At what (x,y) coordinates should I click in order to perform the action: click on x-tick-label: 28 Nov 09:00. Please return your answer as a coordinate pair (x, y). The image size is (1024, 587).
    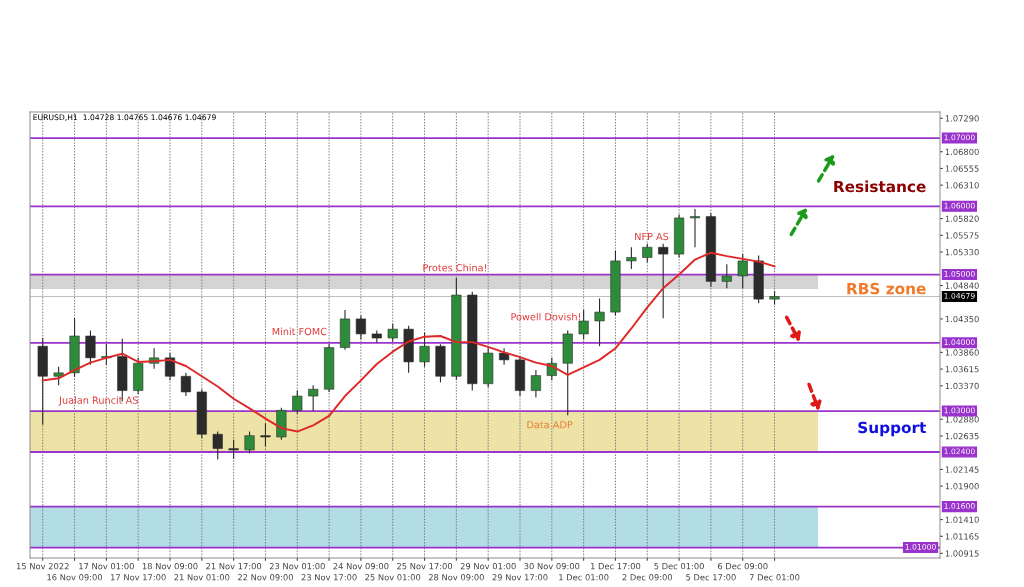
    Looking at the image, I should click on (456, 577).